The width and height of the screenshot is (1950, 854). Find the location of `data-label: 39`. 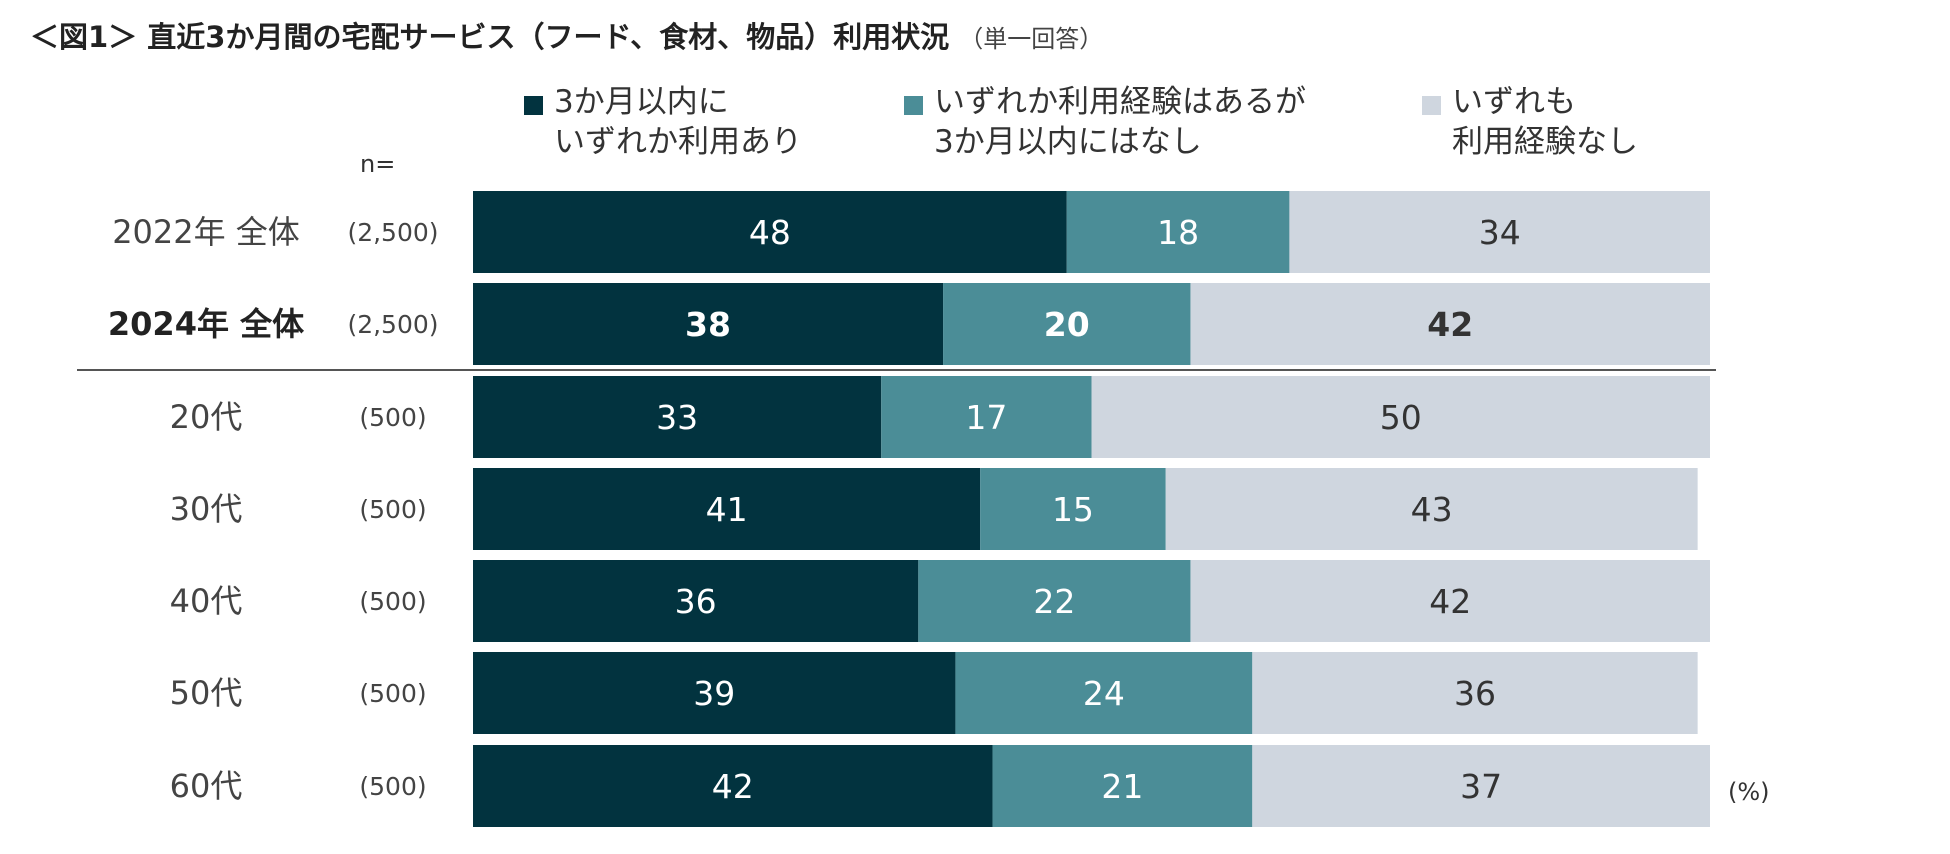

data-label: 39 is located at coordinates (714, 693).